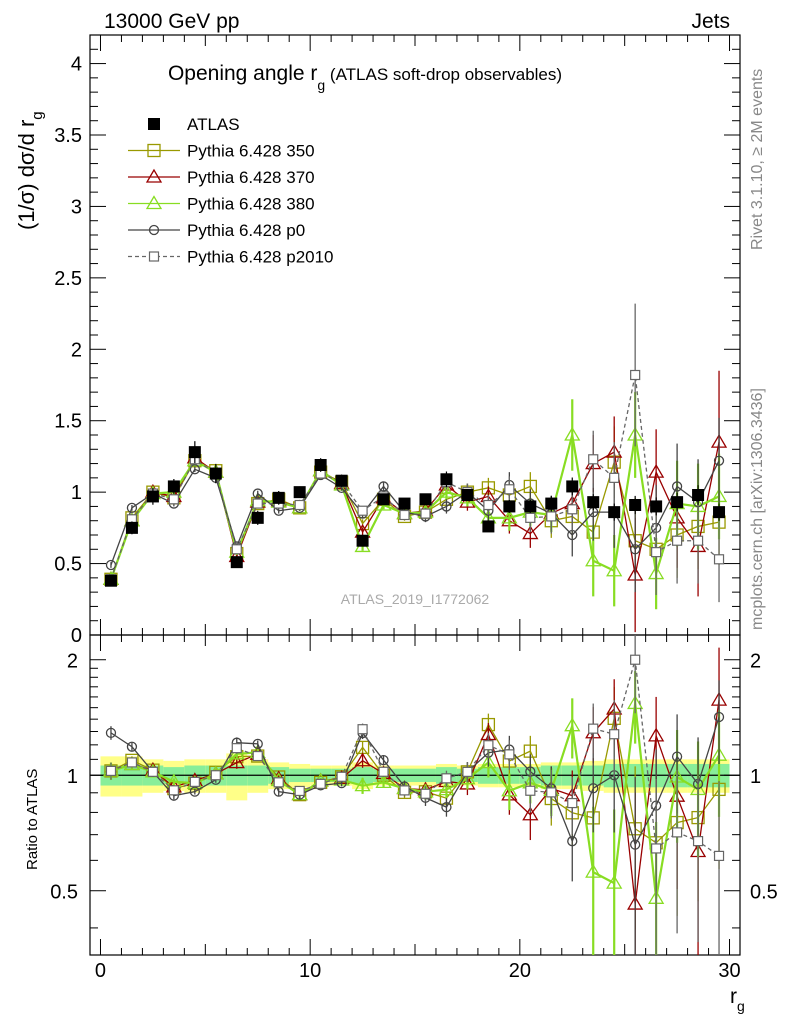 The width and height of the screenshot is (786, 1024). I want to click on y-tick-label: 1, so click(76, 493).